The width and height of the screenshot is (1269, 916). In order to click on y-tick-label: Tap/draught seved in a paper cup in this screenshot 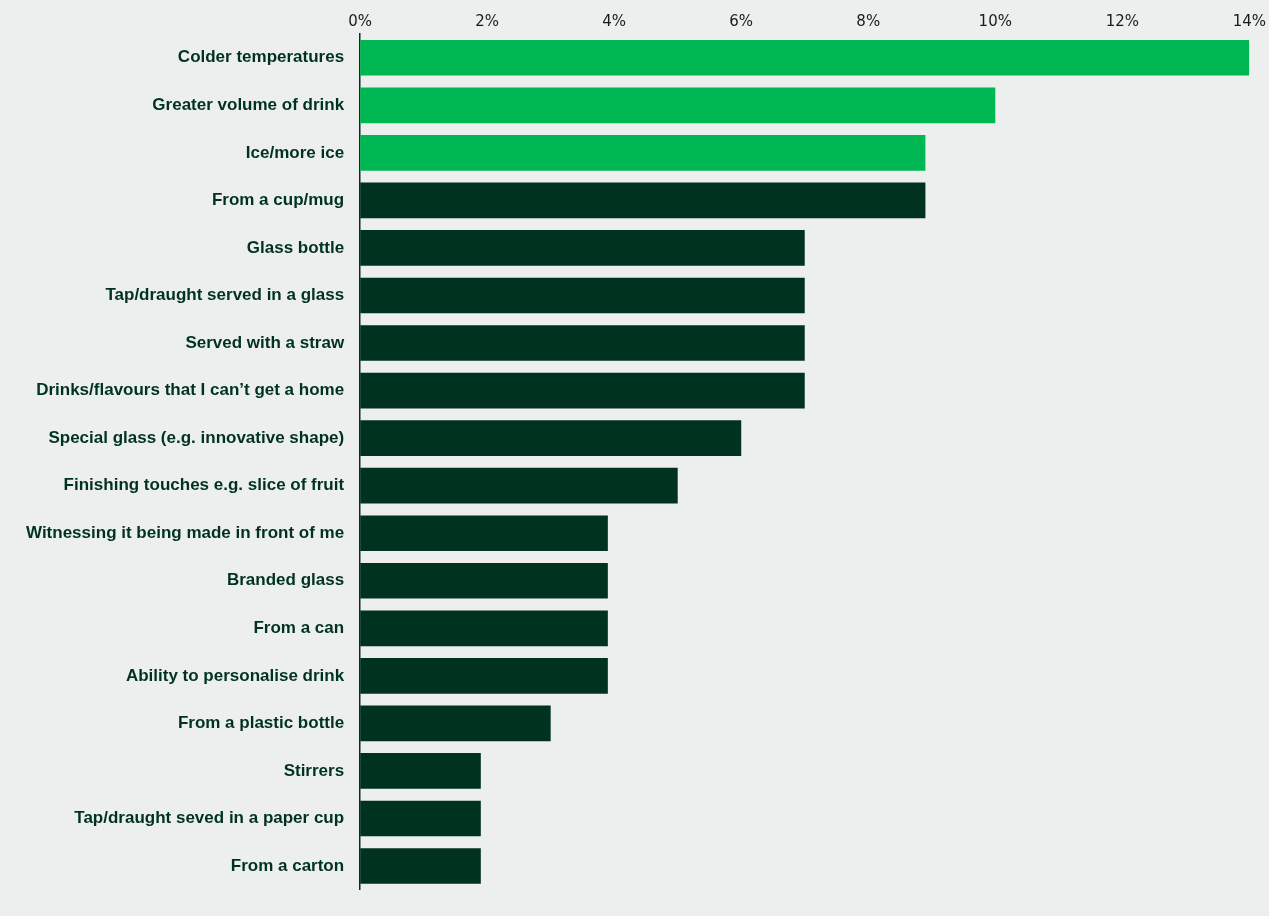, I will do `click(209, 818)`.